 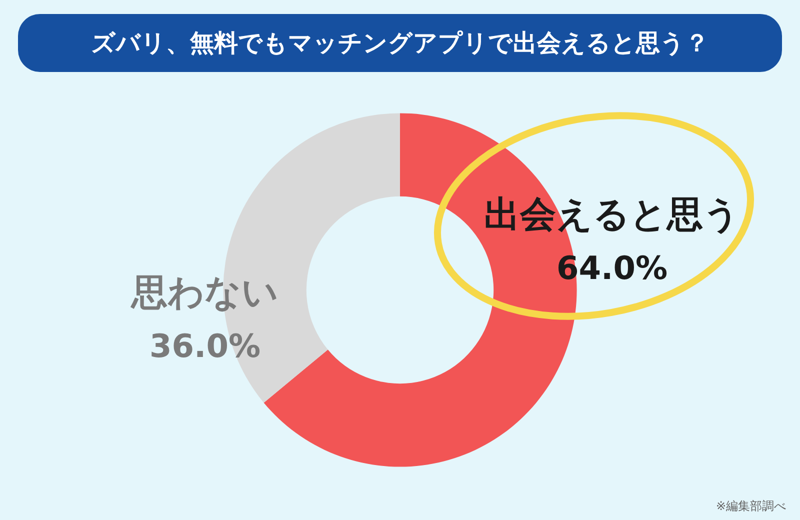 I want to click on text: ※編集部調べ, so click(x=751, y=506).